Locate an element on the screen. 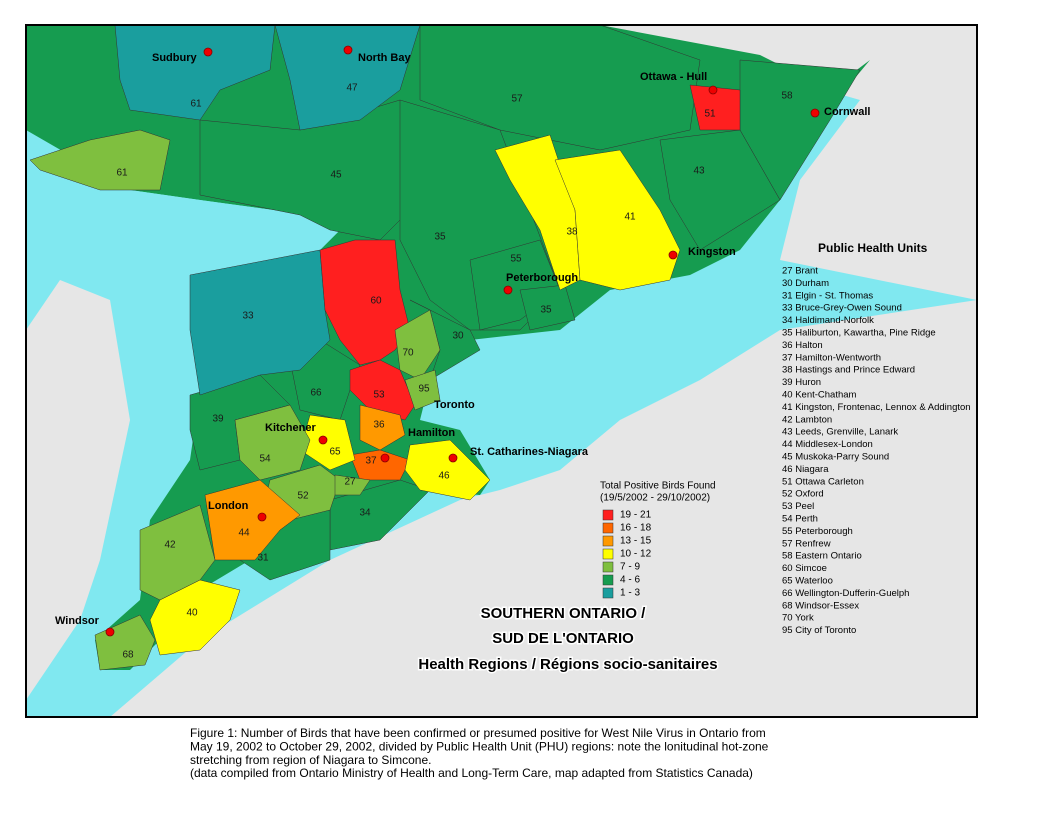 The width and height of the screenshot is (1056, 816). phu-item: 95 City of Toronto is located at coordinates (819, 630).